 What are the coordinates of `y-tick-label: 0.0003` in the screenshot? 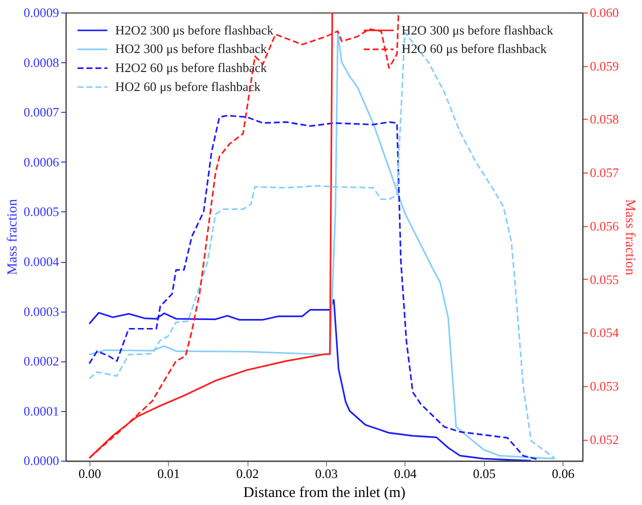 It's located at (42, 311).